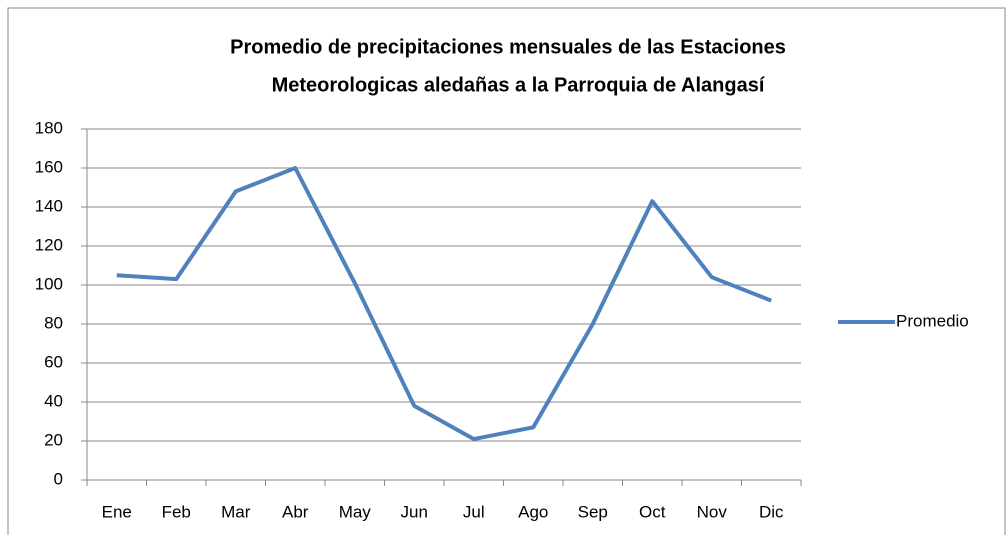 The width and height of the screenshot is (1006, 540). I want to click on x-tick-label: Nov, so click(712, 511).